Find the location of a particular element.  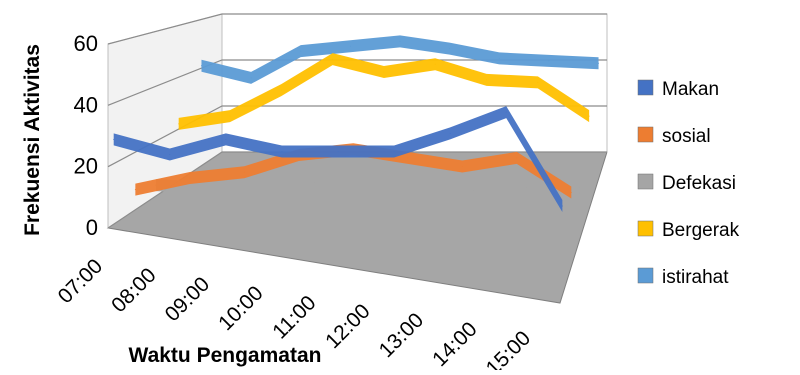

legend-label: istirahat is located at coordinates (695, 277).